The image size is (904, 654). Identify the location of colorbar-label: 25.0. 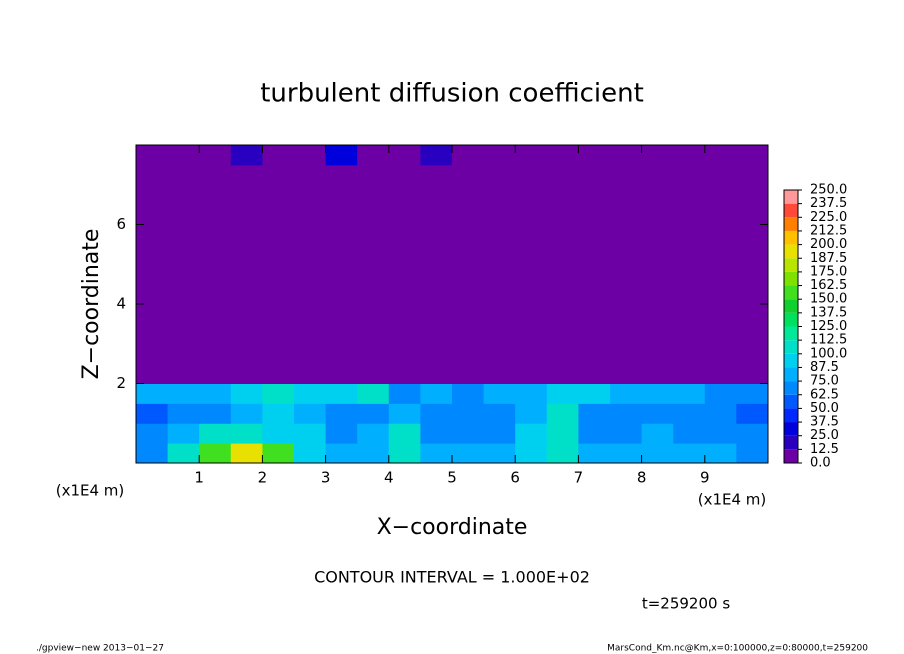
(824, 435).